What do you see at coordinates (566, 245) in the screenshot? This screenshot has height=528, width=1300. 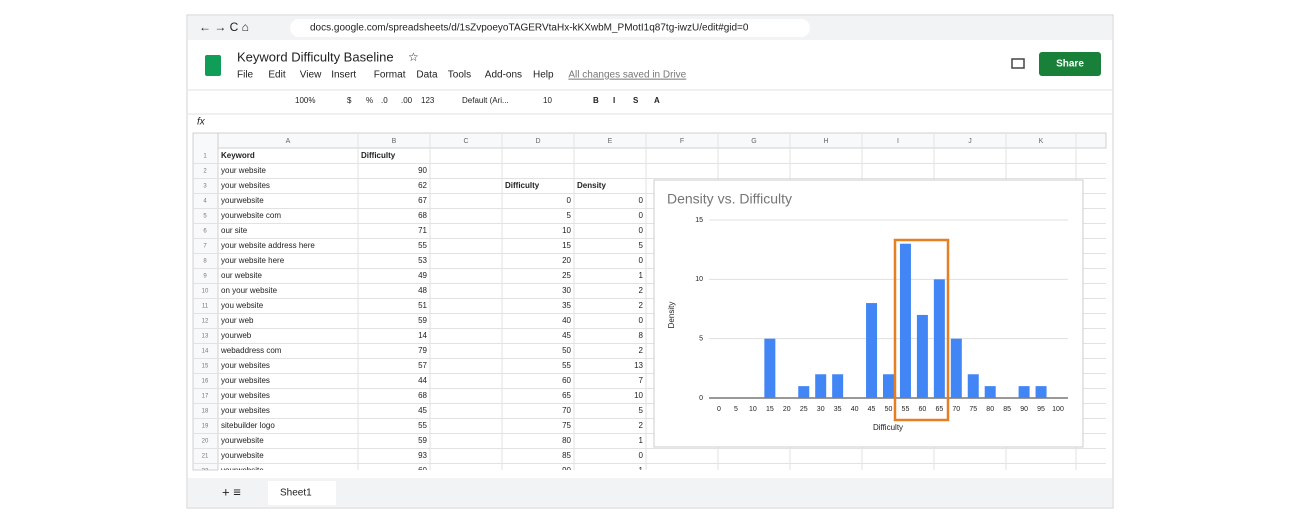 I see `cell: 15` at bounding box center [566, 245].